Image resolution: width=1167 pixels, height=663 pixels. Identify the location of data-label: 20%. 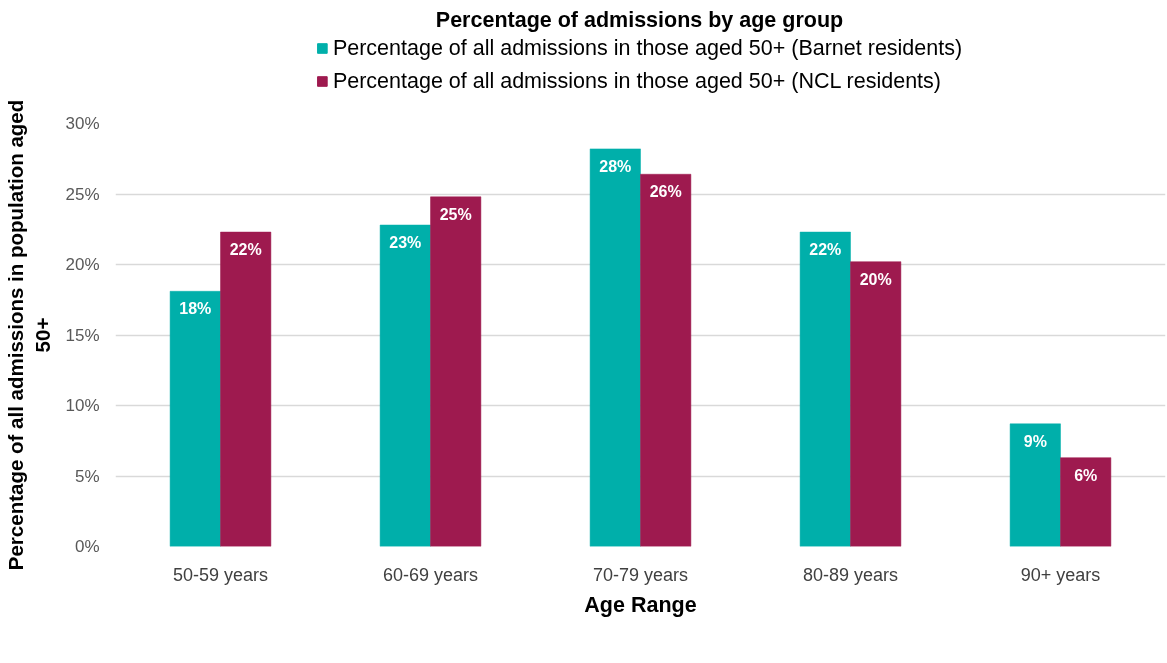
(875, 279).